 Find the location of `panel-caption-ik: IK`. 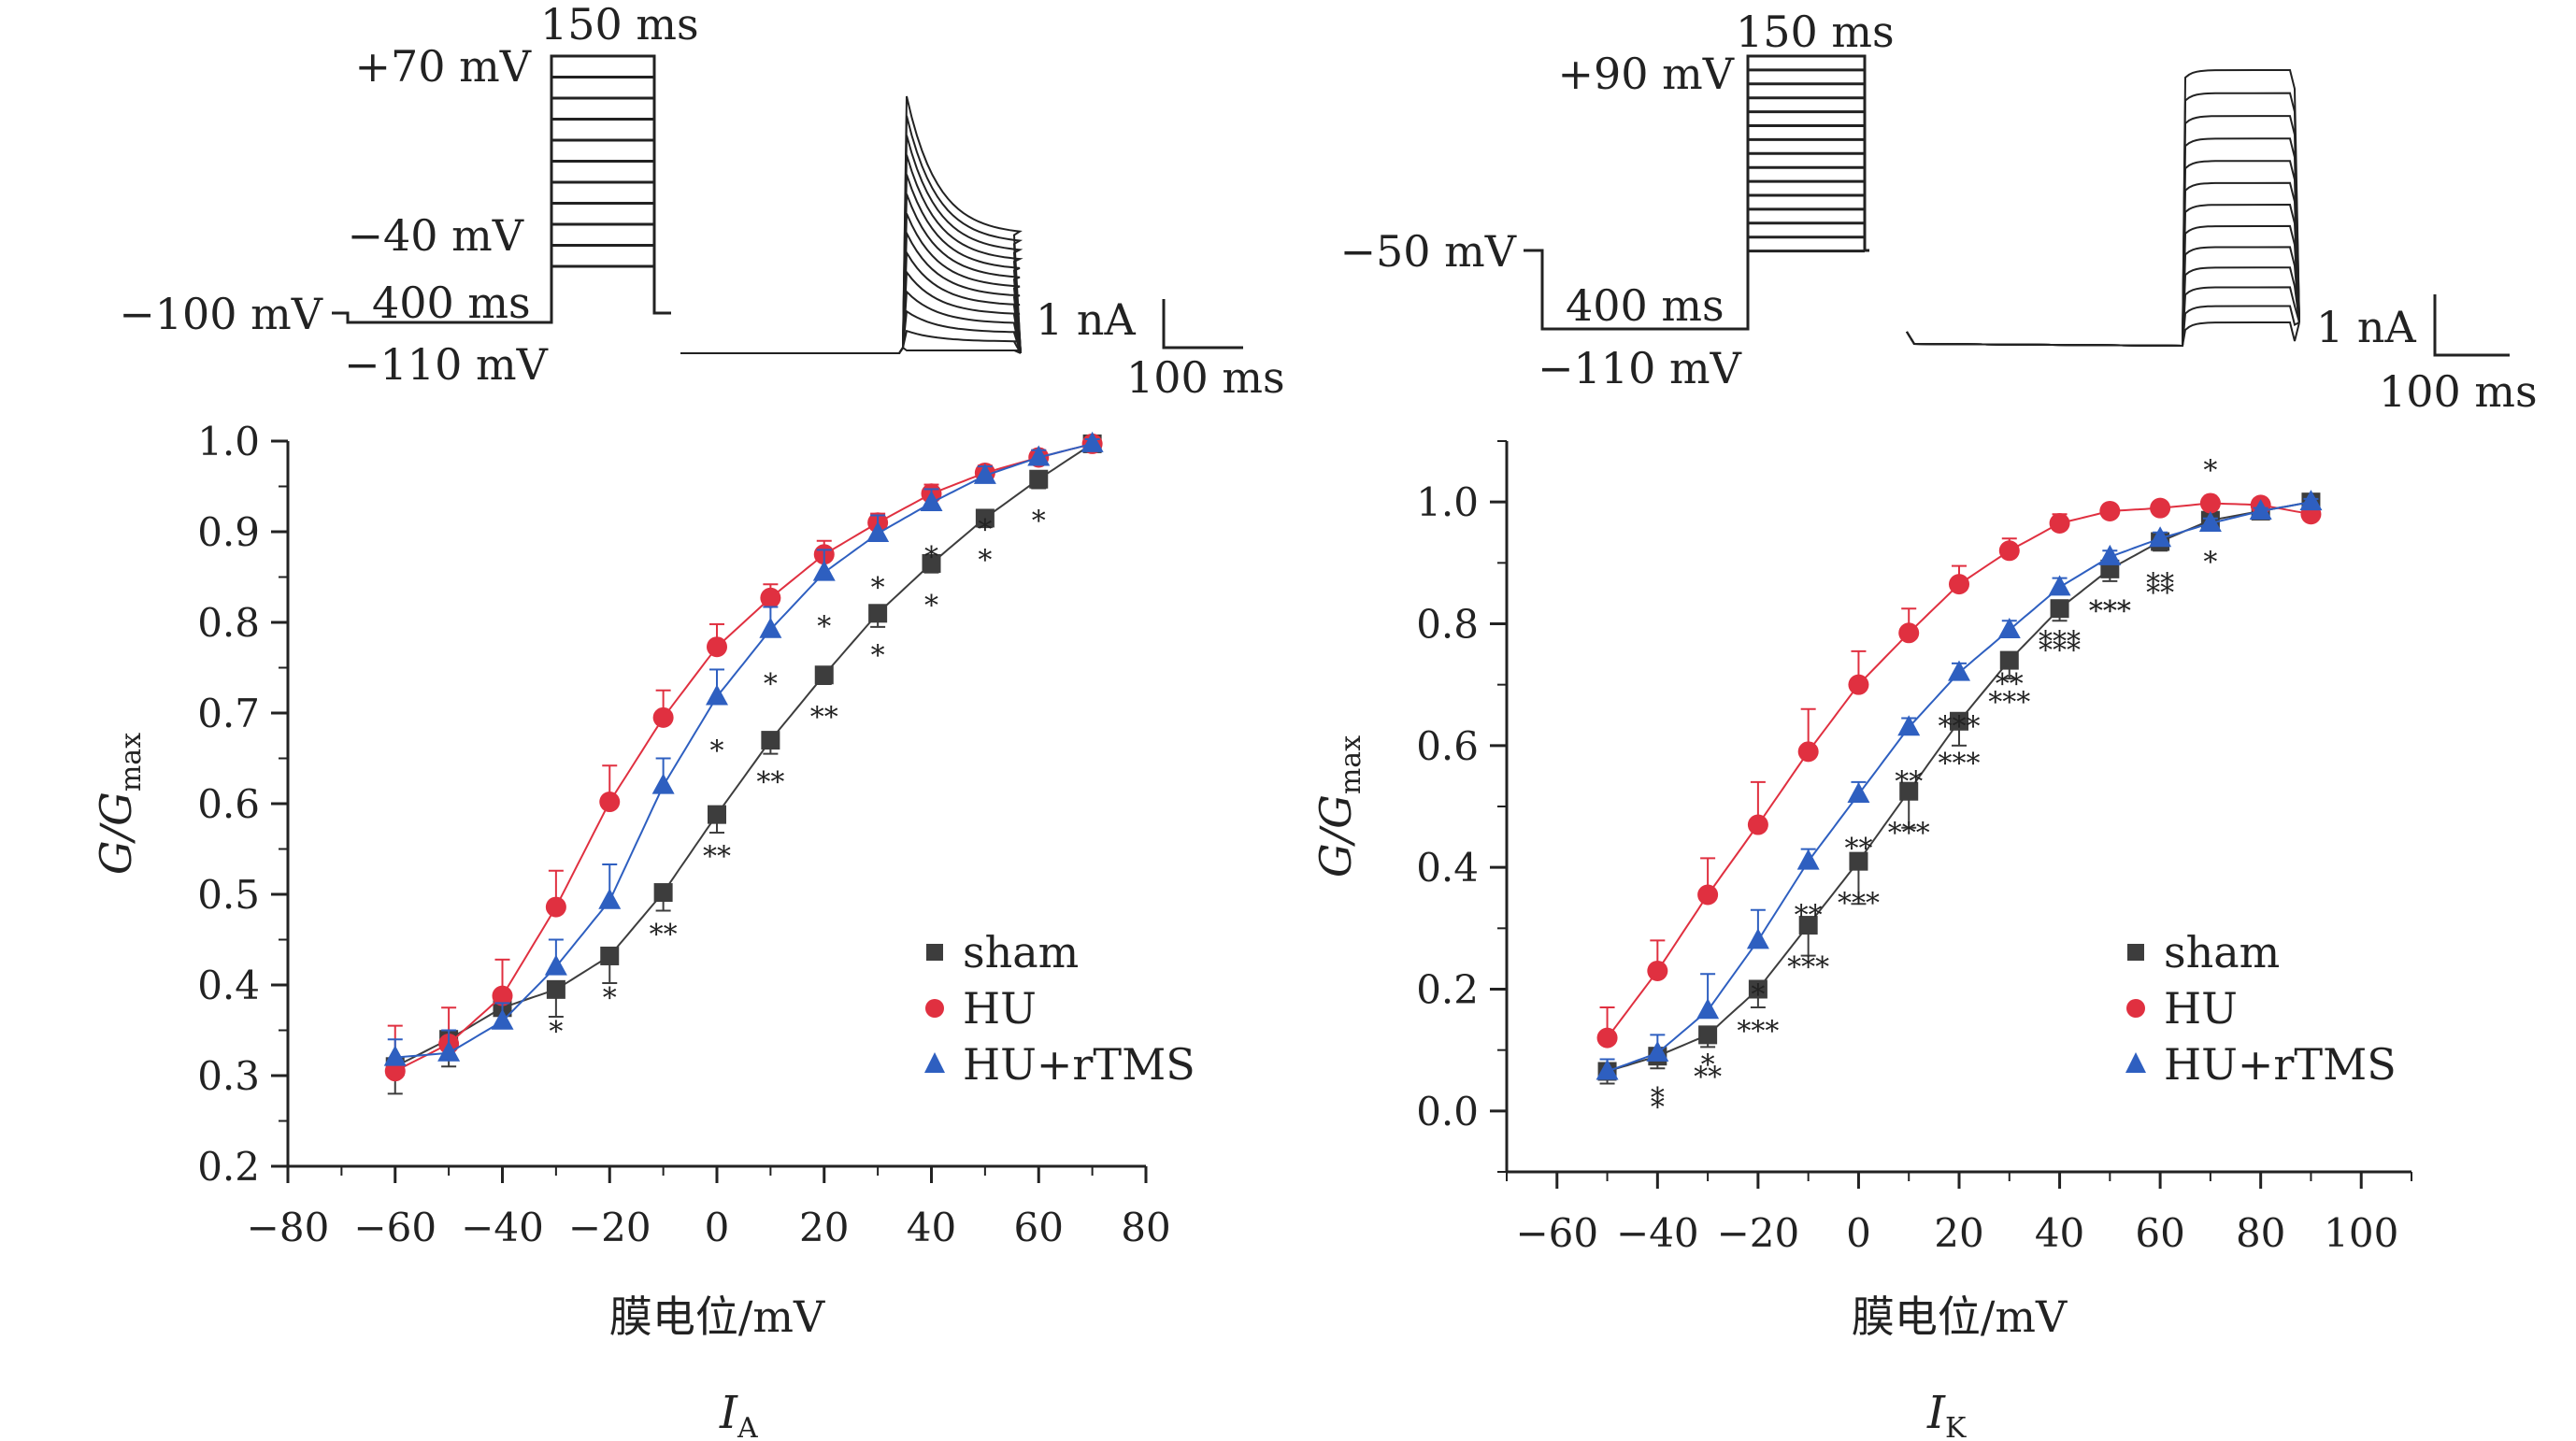

panel-caption-ik: IK is located at coordinates (1946, 1414).